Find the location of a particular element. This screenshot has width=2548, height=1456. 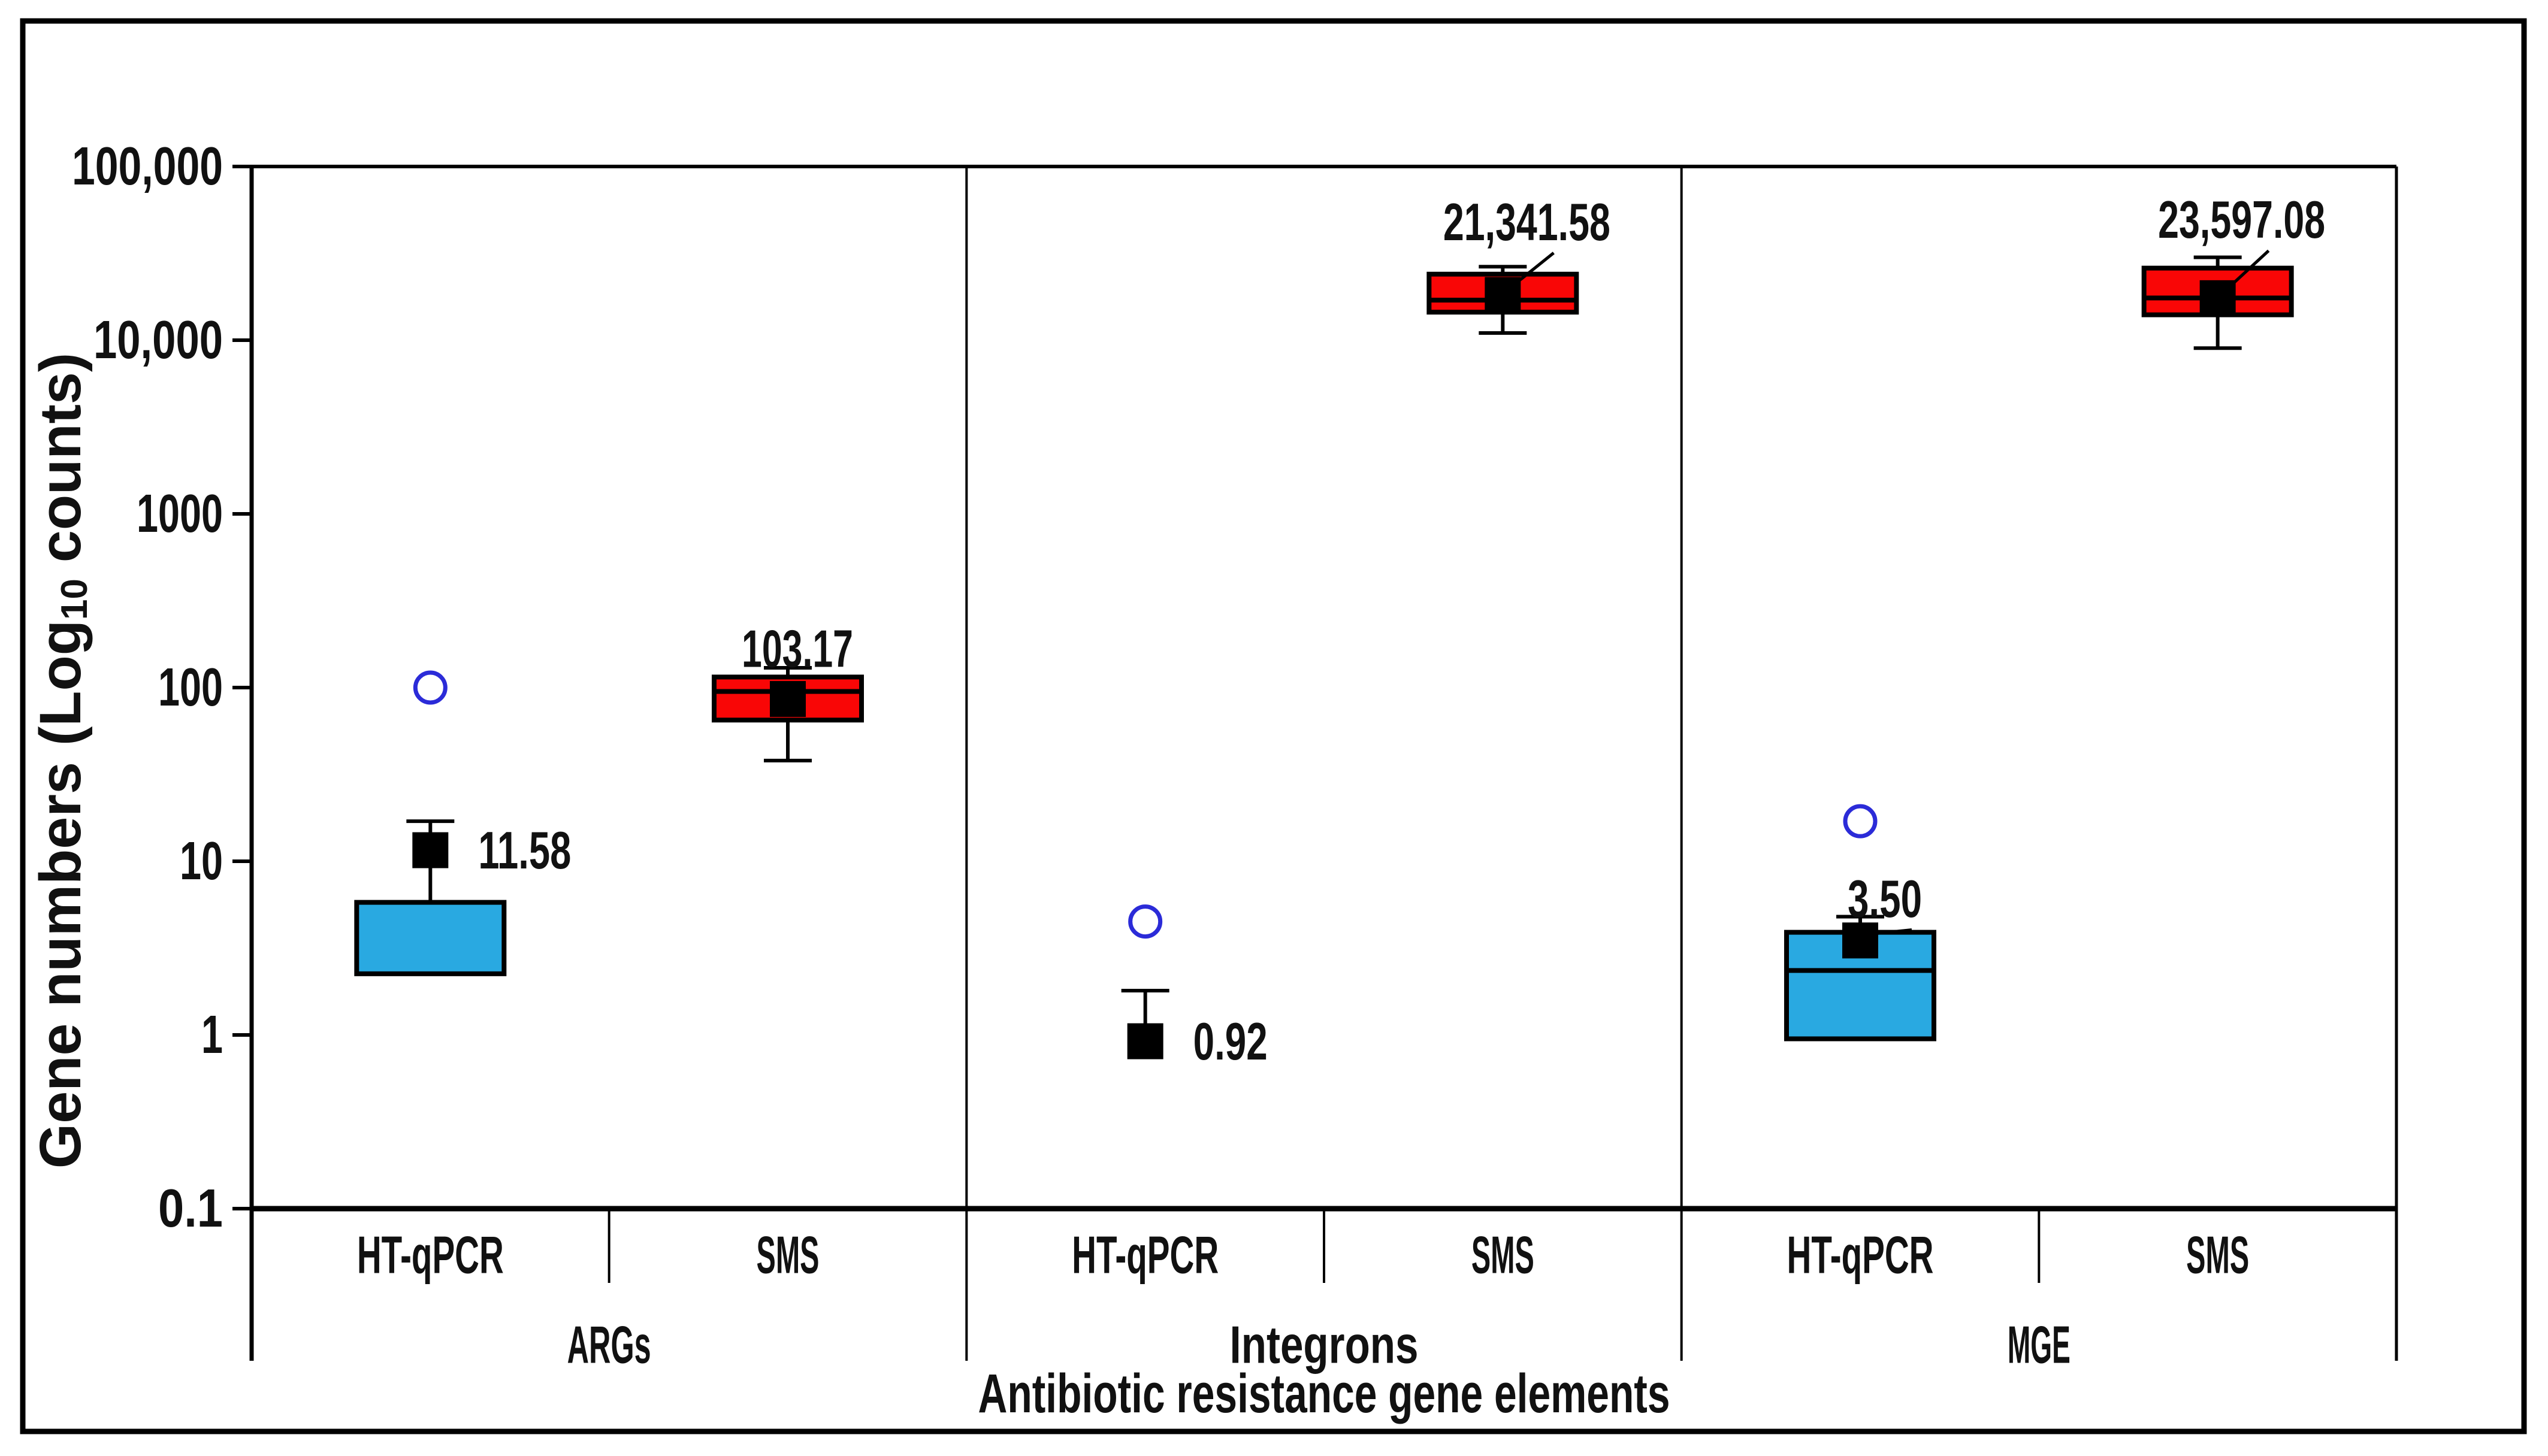

box-ARGs-HT-qPCR is located at coordinates (430, 938).